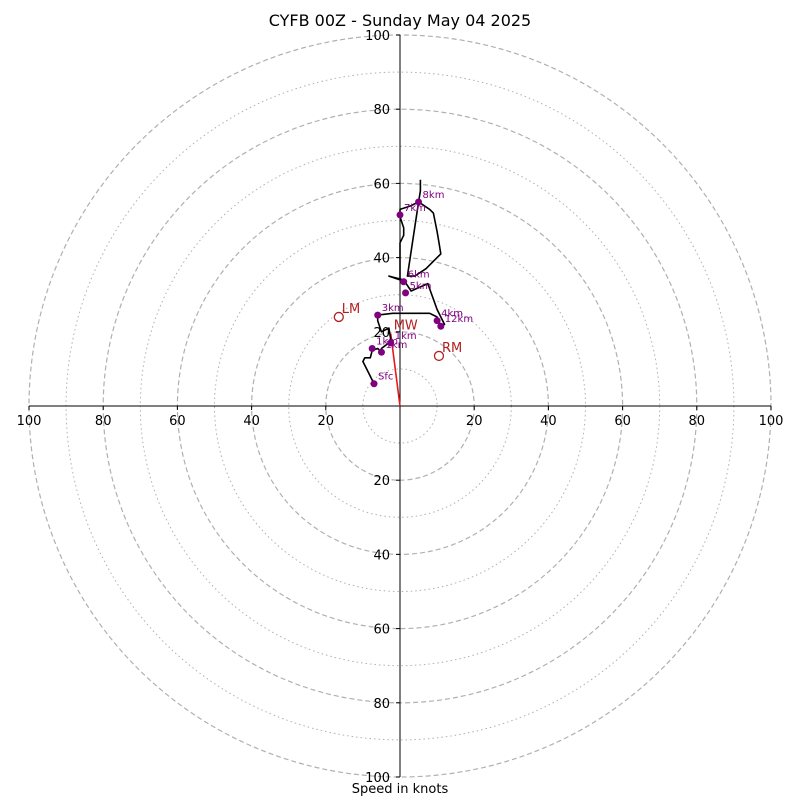 This screenshot has height=800, width=800. Describe the element at coordinates (406, 326) in the screenshot. I see `storm-motion-label-mw: MW` at that location.